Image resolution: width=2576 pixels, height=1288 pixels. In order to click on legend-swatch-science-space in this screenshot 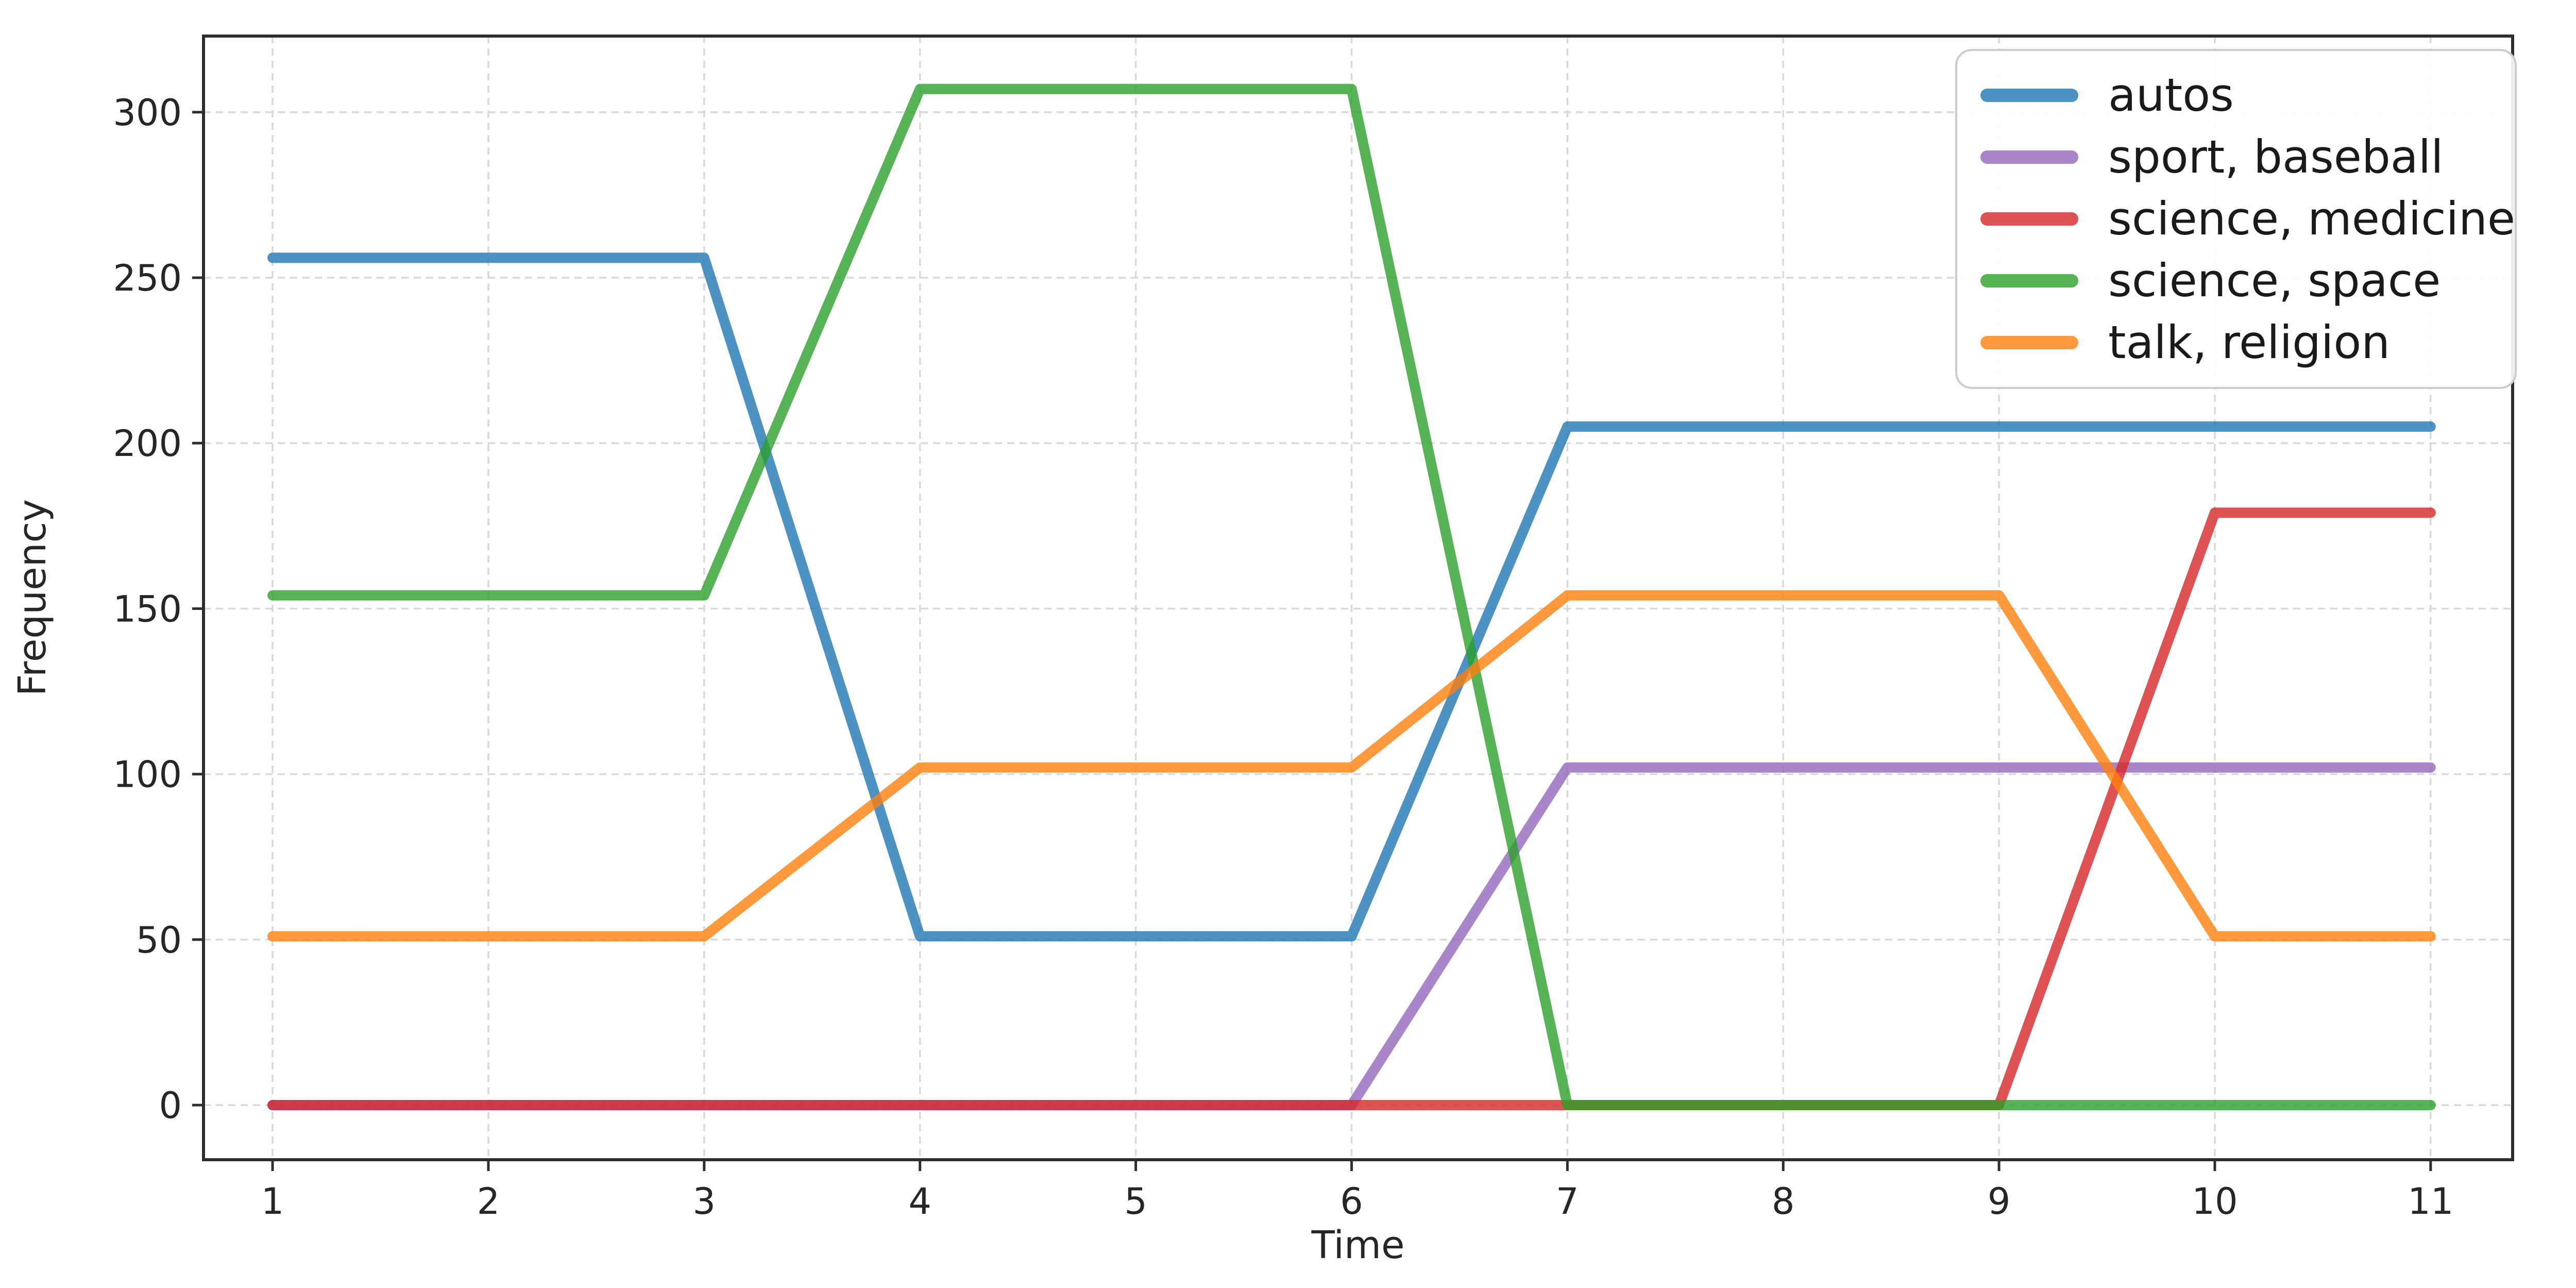, I will do `click(2029, 280)`.